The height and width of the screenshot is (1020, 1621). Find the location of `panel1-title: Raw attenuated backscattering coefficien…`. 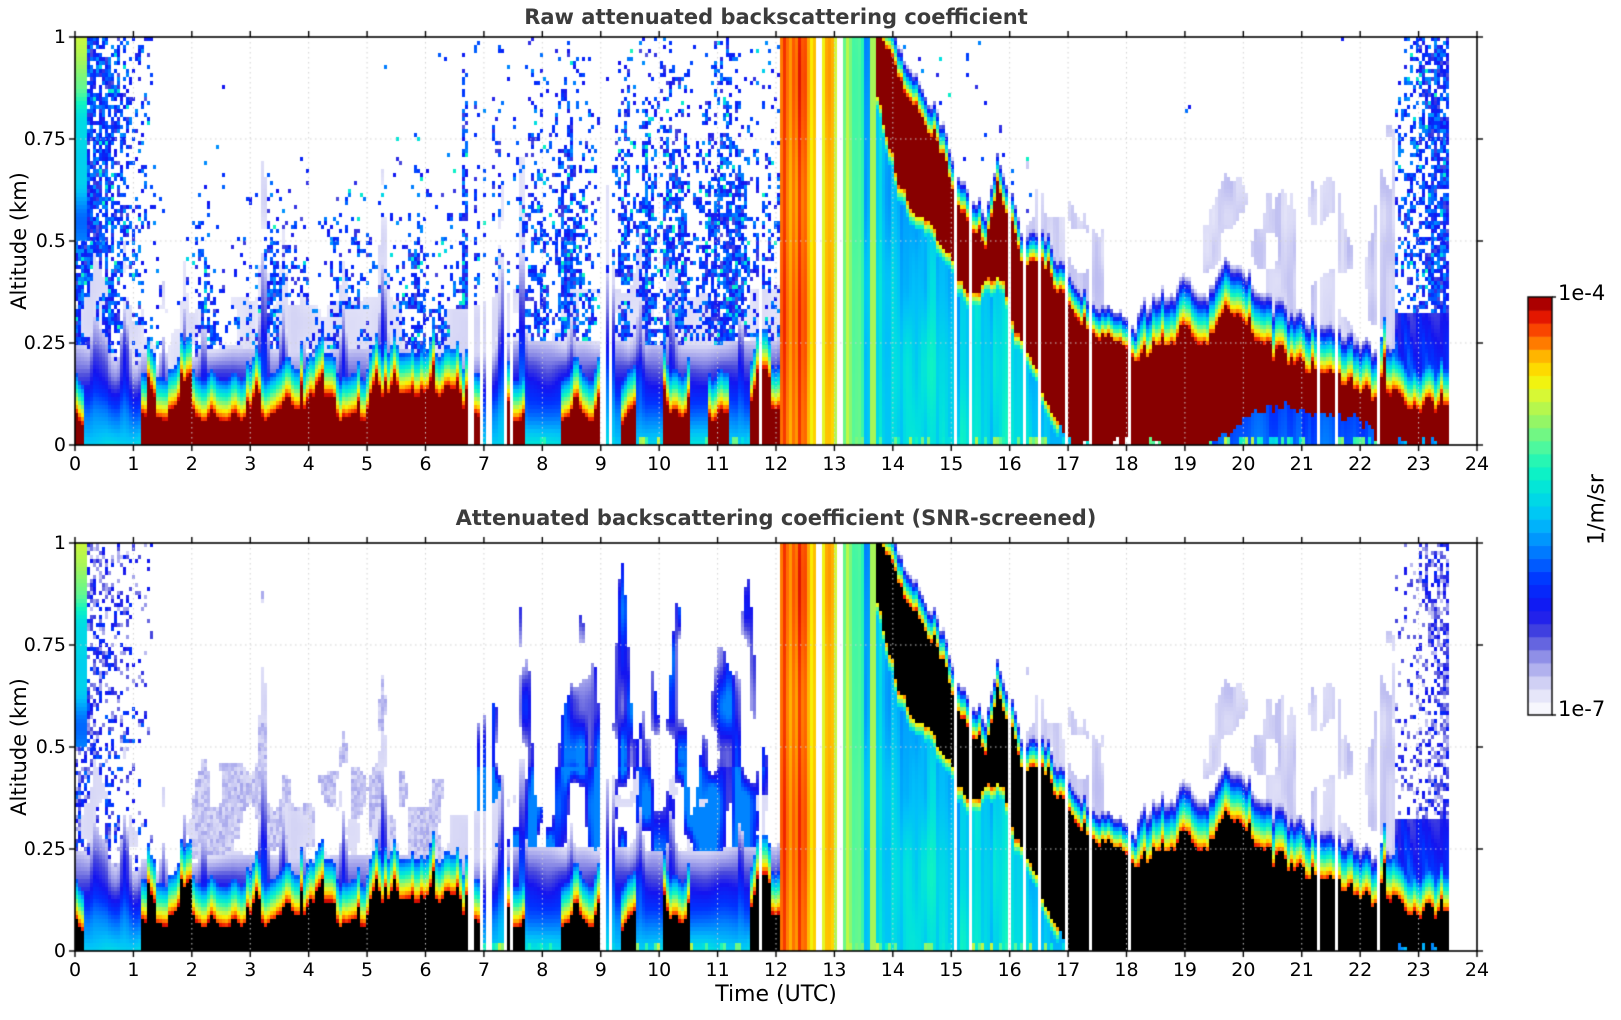

panel1-title: Raw attenuated backscattering coefficien… is located at coordinates (776, 17).